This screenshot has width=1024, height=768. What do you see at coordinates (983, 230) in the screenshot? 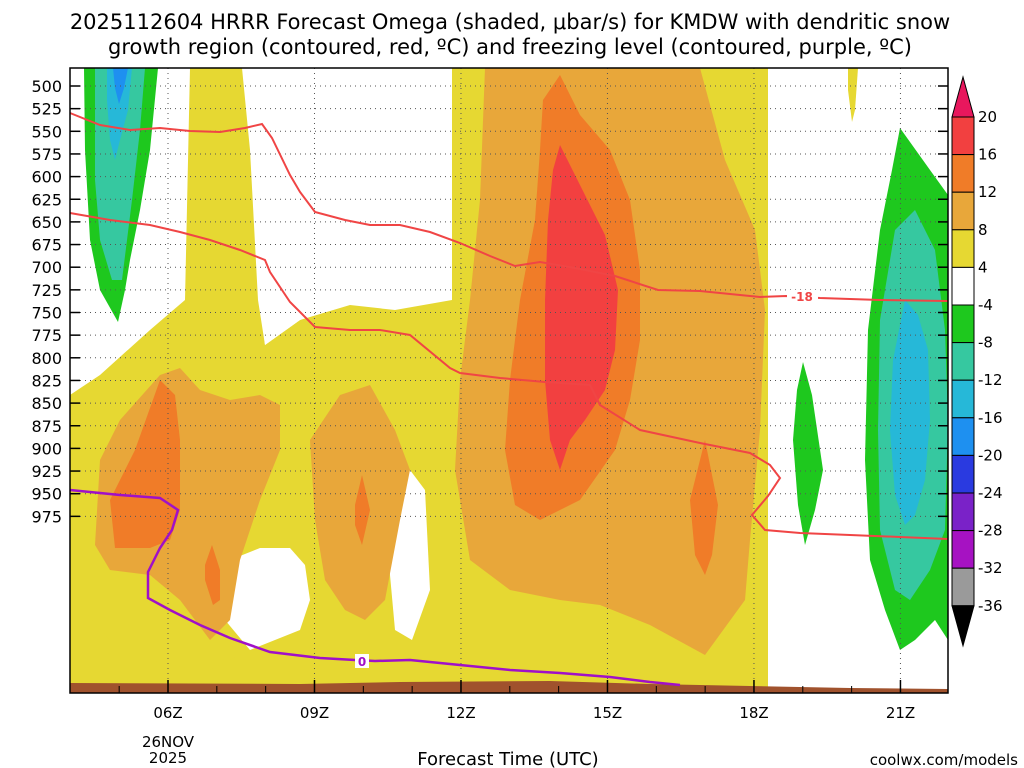
I see `colorbar-label: 8` at bounding box center [983, 230].